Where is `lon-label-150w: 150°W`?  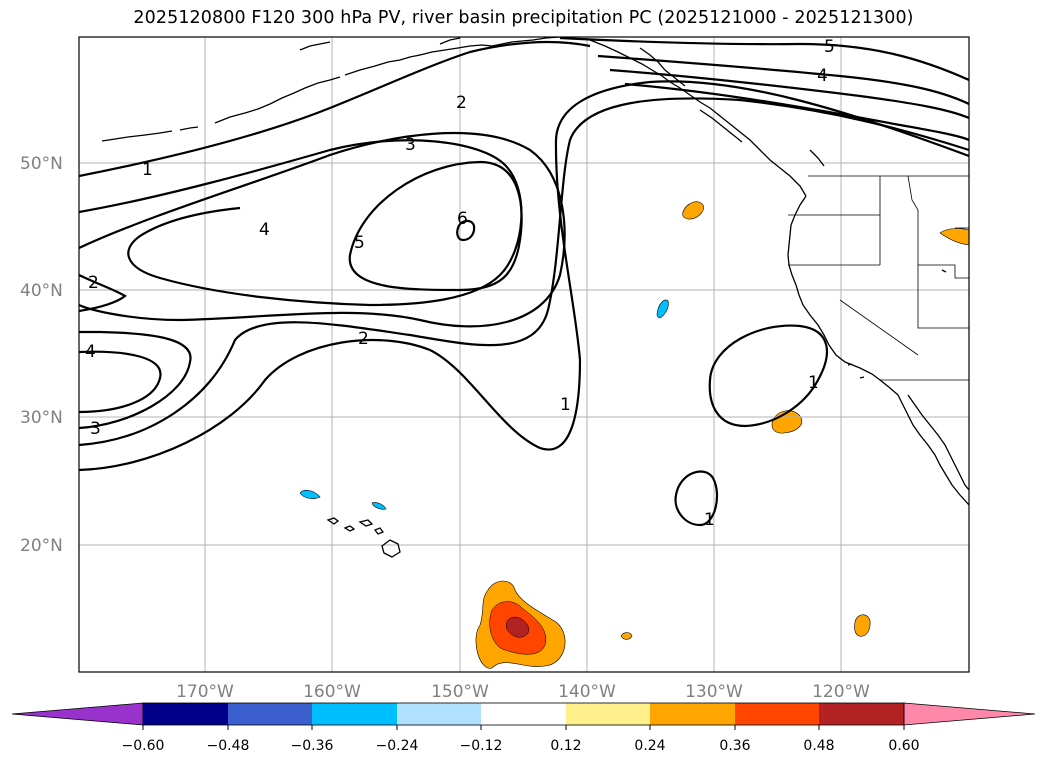
lon-label-150w: 150°W is located at coordinates (460, 692).